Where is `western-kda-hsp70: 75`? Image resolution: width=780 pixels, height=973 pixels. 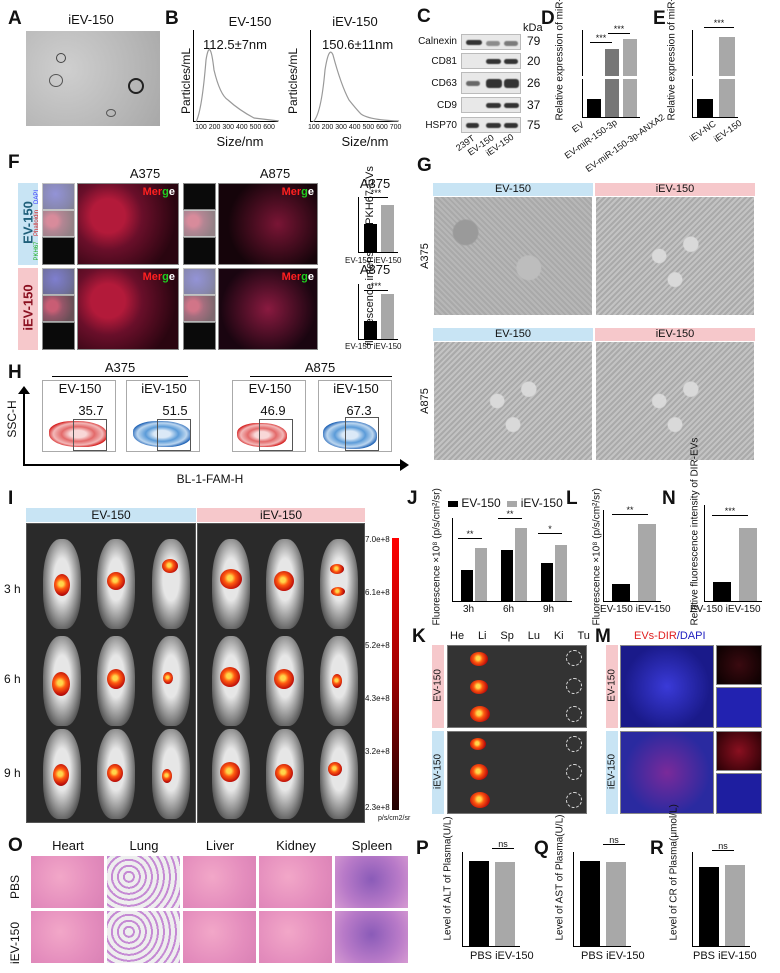 western-kda-hsp70: 75 is located at coordinates (534, 125).